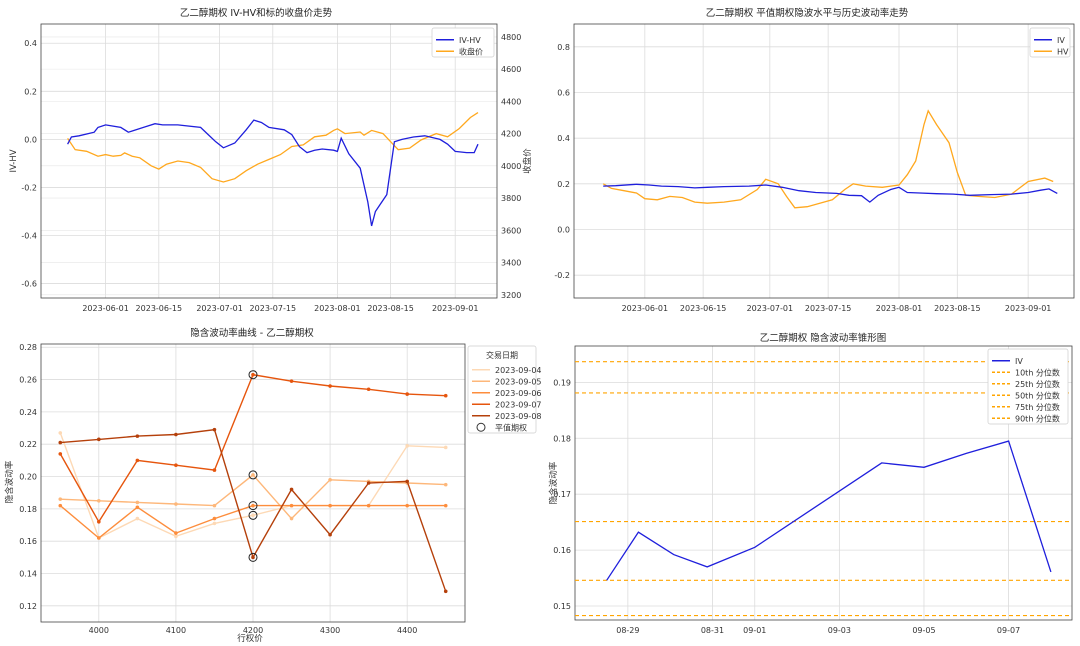 Image resolution: width=1080 pixels, height=646 pixels. I want to click on y-tick-label: -0.4, so click(29, 236).